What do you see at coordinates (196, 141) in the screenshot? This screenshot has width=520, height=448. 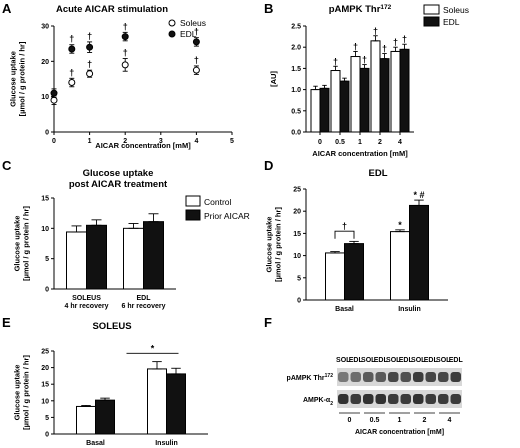 I see `panel-a-x-tick-label: 4` at bounding box center [196, 141].